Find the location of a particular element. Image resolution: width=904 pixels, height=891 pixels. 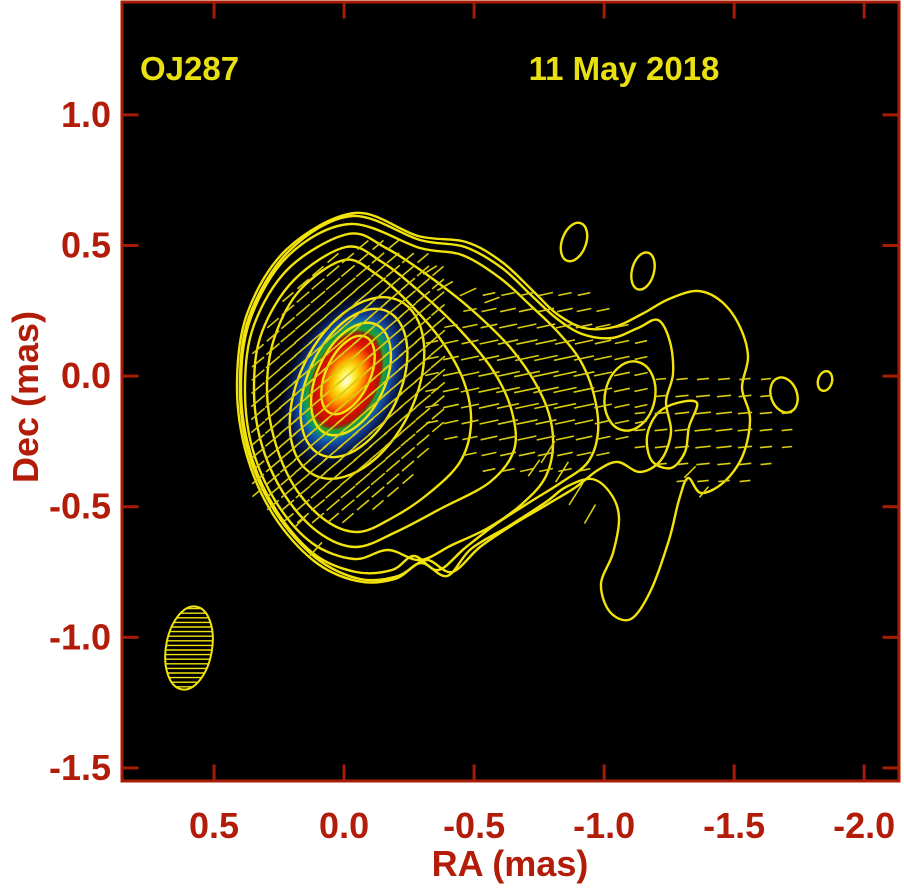

y-tick-label: -1.0 is located at coordinates (80, 636).